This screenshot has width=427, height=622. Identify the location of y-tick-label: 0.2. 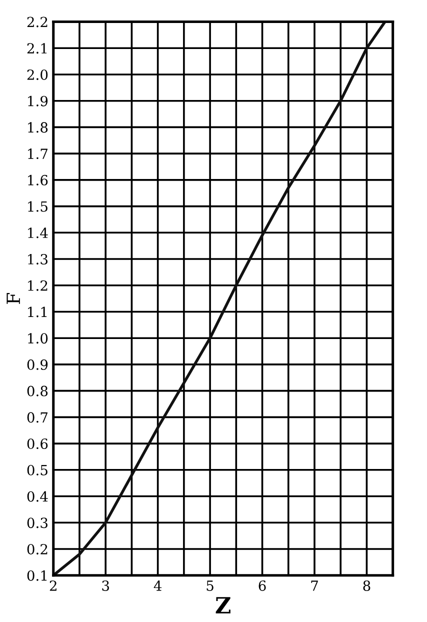
(37, 549).